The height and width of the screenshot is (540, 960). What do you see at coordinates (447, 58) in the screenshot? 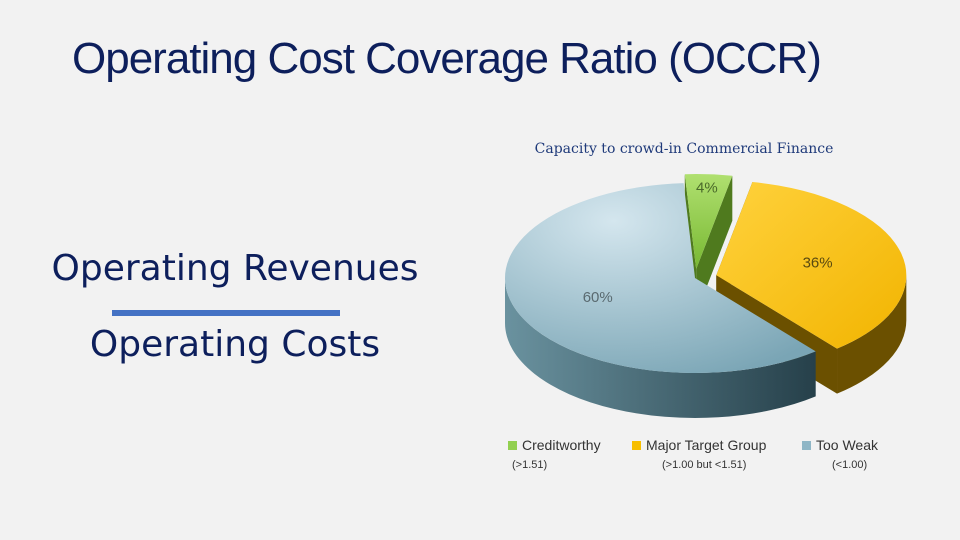
I see `slide-title: Operating Cost Coverage Ratio (OCCR)` at bounding box center [447, 58].